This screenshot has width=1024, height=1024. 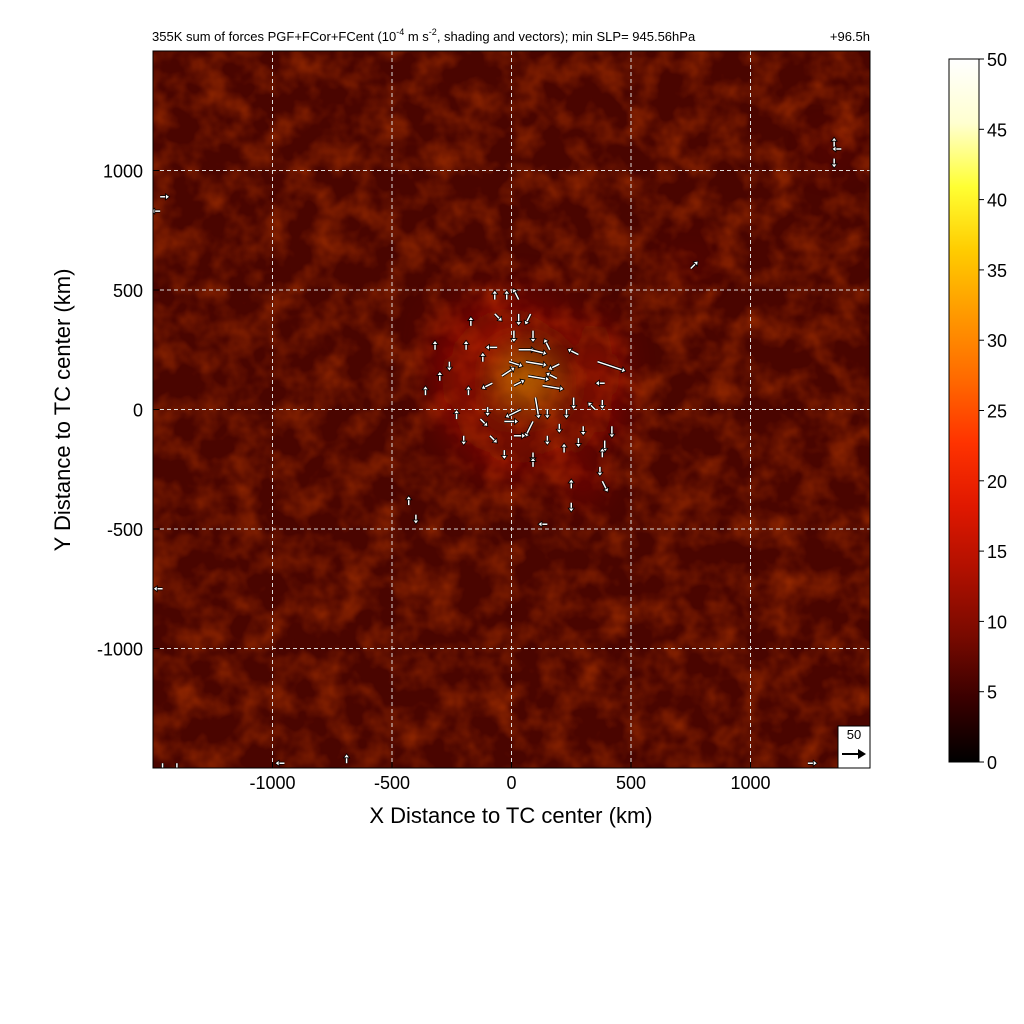 What do you see at coordinates (511, 783) in the screenshot?
I see `x-tick-label: 0` at bounding box center [511, 783].